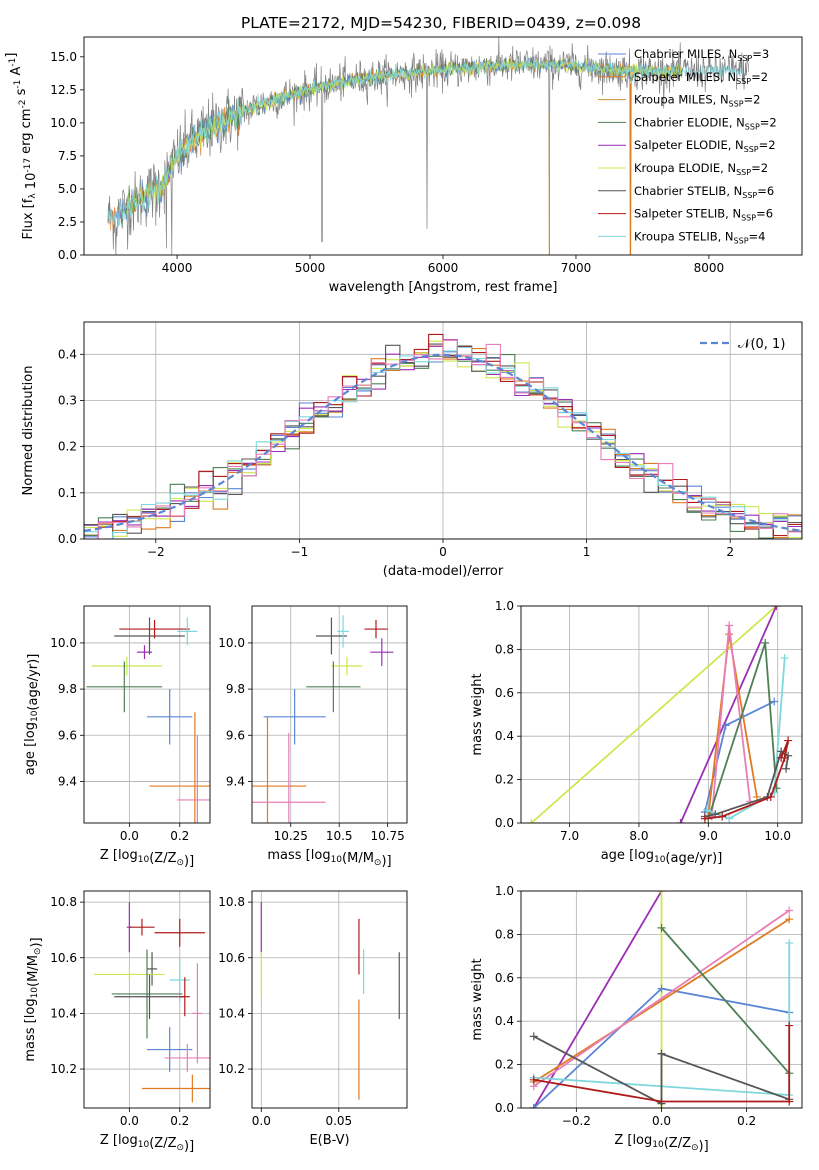 This screenshot has height=1170, width=819. What do you see at coordinates (443, 571) in the screenshot?
I see `x-axis-label: (data-model)/error` at bounding box center [443, 571].